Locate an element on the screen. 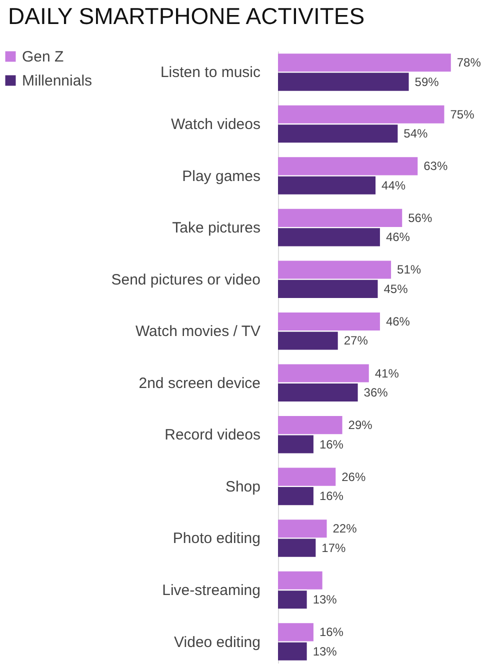 The image size is (490, 665). data-label: 41% is located at coordinates (387, 373).